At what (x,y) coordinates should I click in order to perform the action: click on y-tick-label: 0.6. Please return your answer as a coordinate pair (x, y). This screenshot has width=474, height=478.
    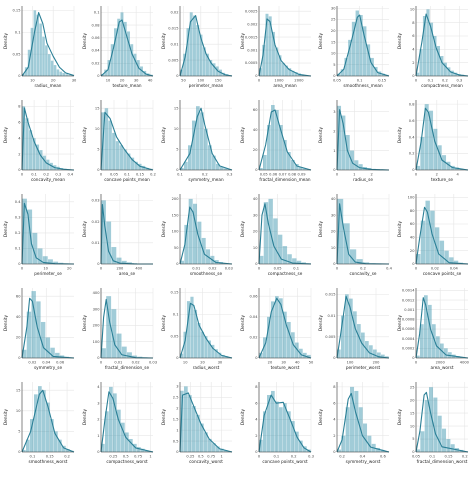
    Looking at the image, I should click on (412, 121).